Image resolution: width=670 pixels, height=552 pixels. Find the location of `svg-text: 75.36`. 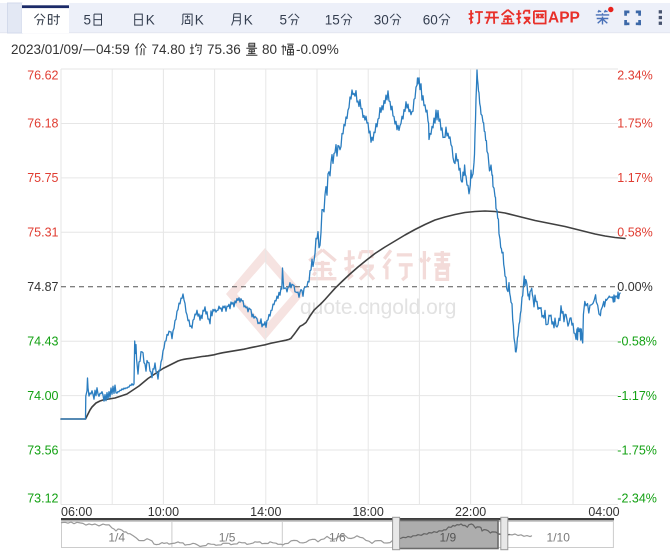

svg-text: 75.36 is located at coordinates (224, 49).